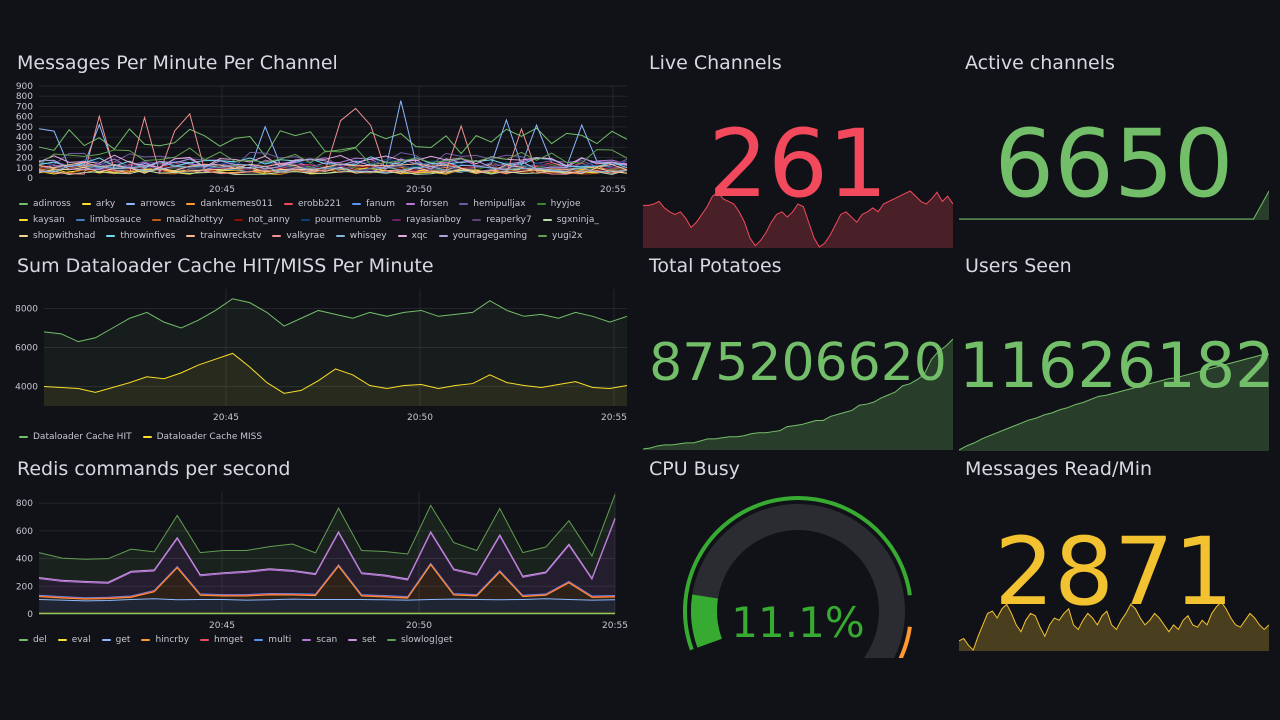  I want to click on active-channels-sparkline, so click(1114, 205).